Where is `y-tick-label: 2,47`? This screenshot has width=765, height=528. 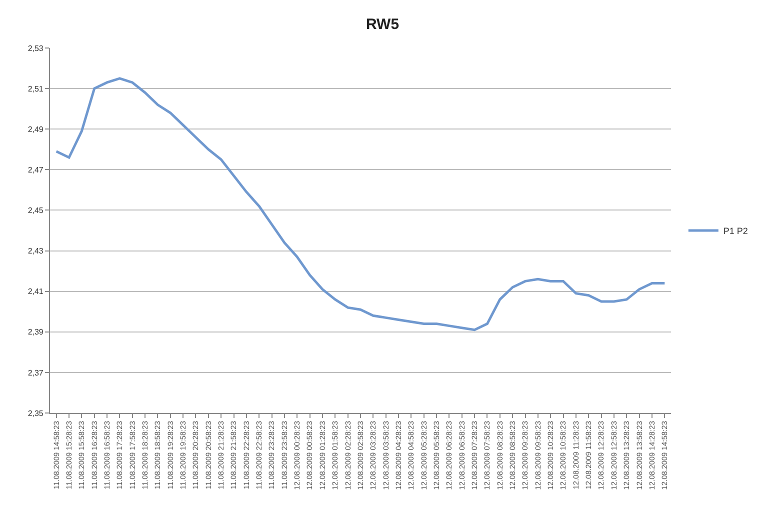 y-tick-label: 2,47 is located at coordinates (36, 169).